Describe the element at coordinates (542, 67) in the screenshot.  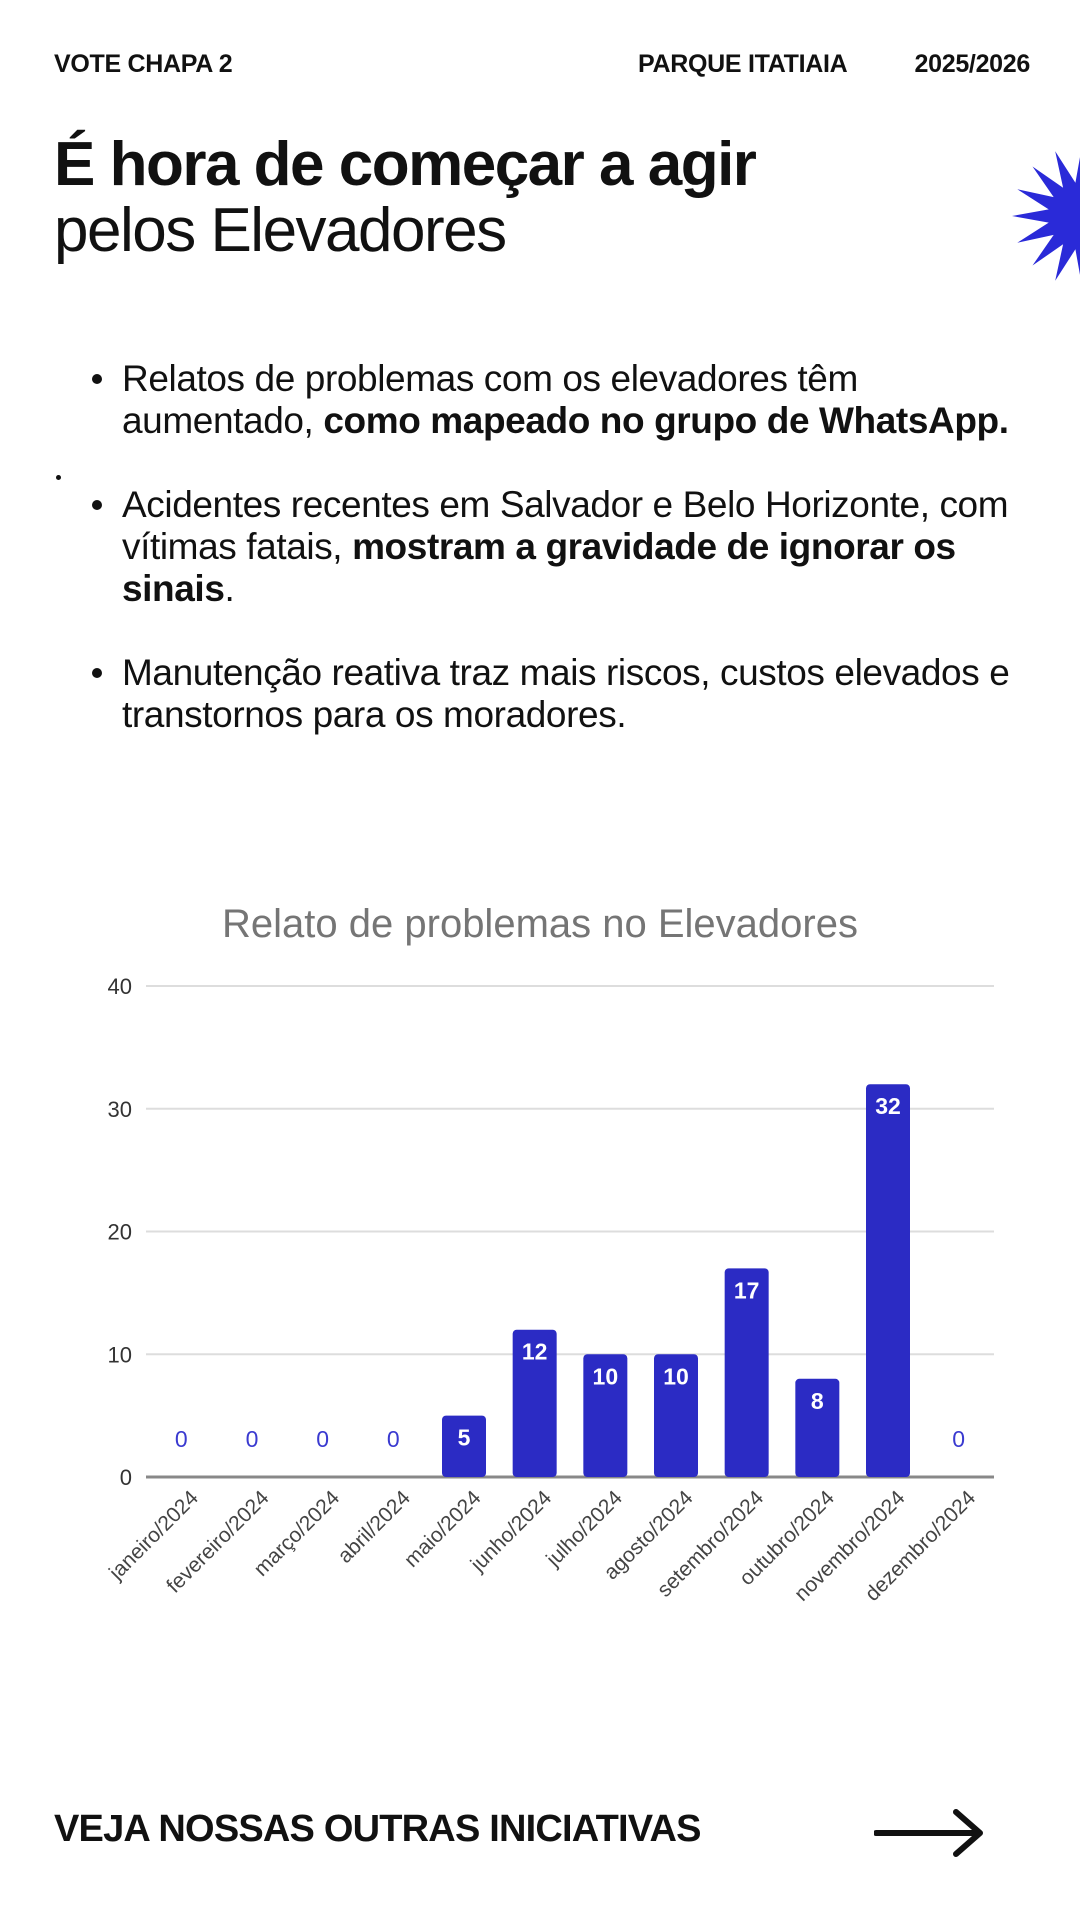
I see `top-bar: VOTE CHAPA 2 PARQUE ITATIAIA 2025/2026` at that location.